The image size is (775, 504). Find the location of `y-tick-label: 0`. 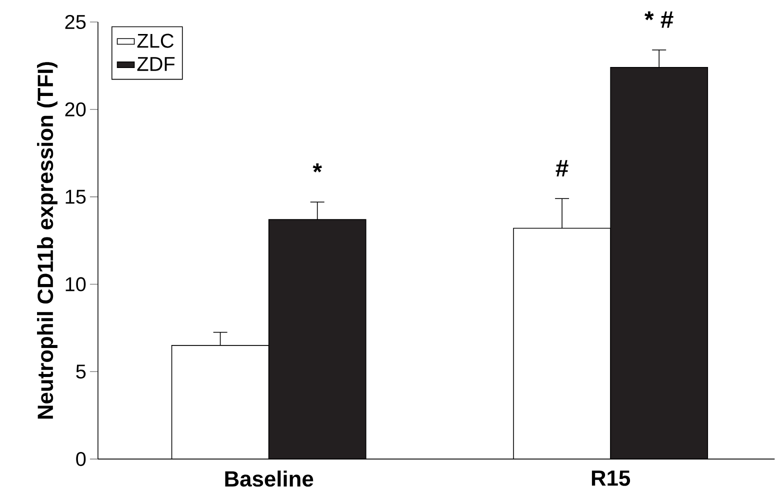

y-tick-label: 0 is located at coordinates (81, 459).